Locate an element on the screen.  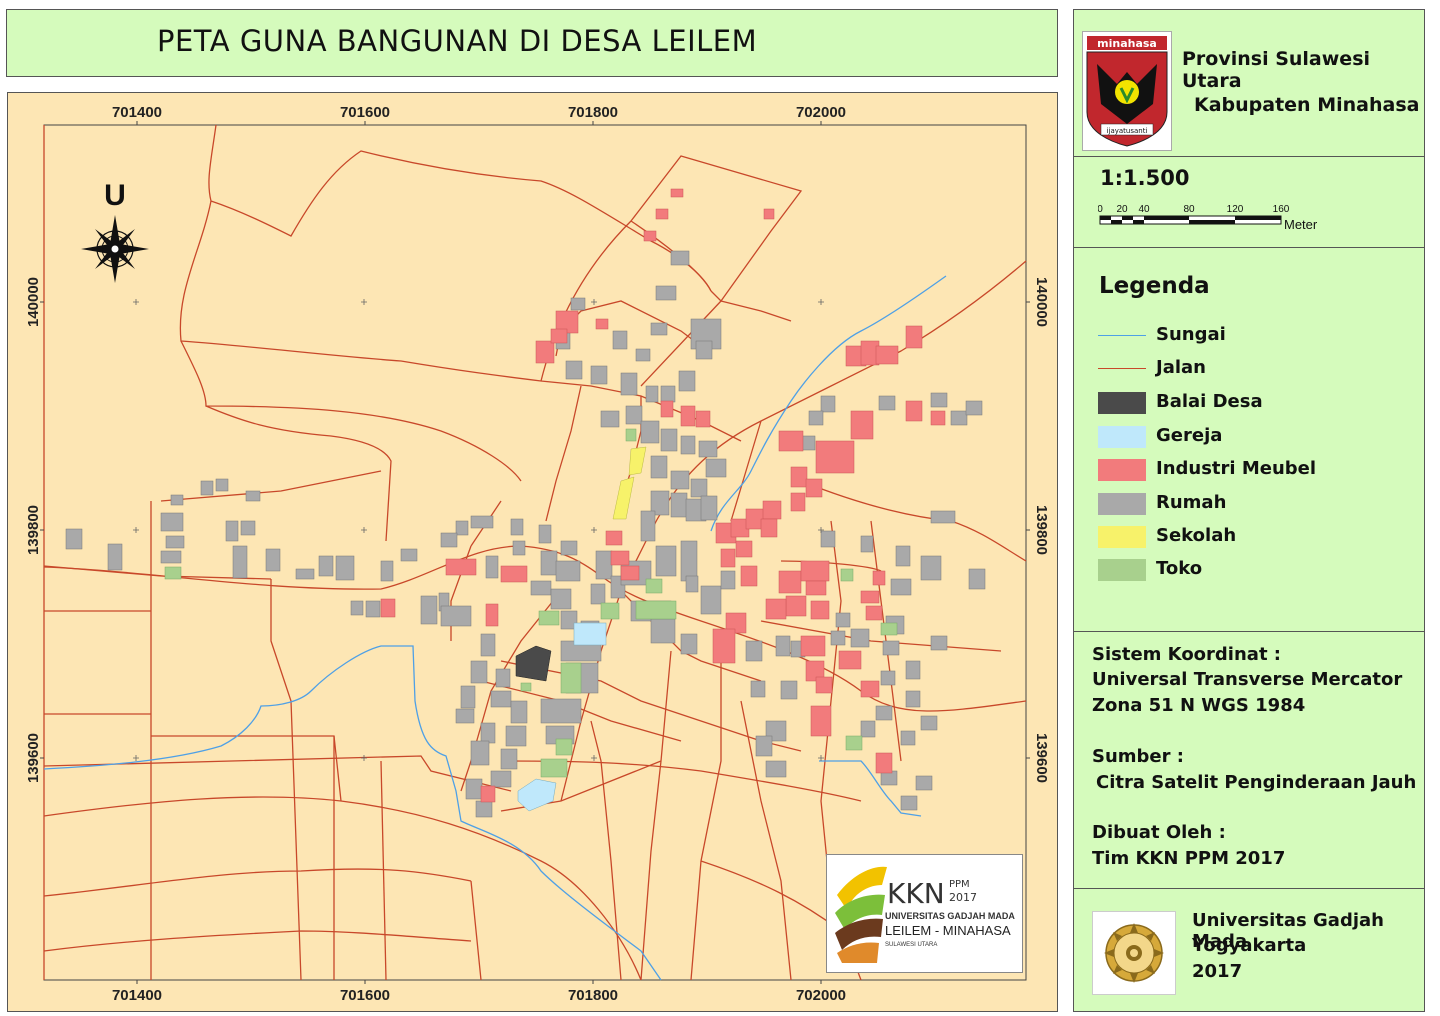
swatch-toko is located at coordinates (1122, 570).